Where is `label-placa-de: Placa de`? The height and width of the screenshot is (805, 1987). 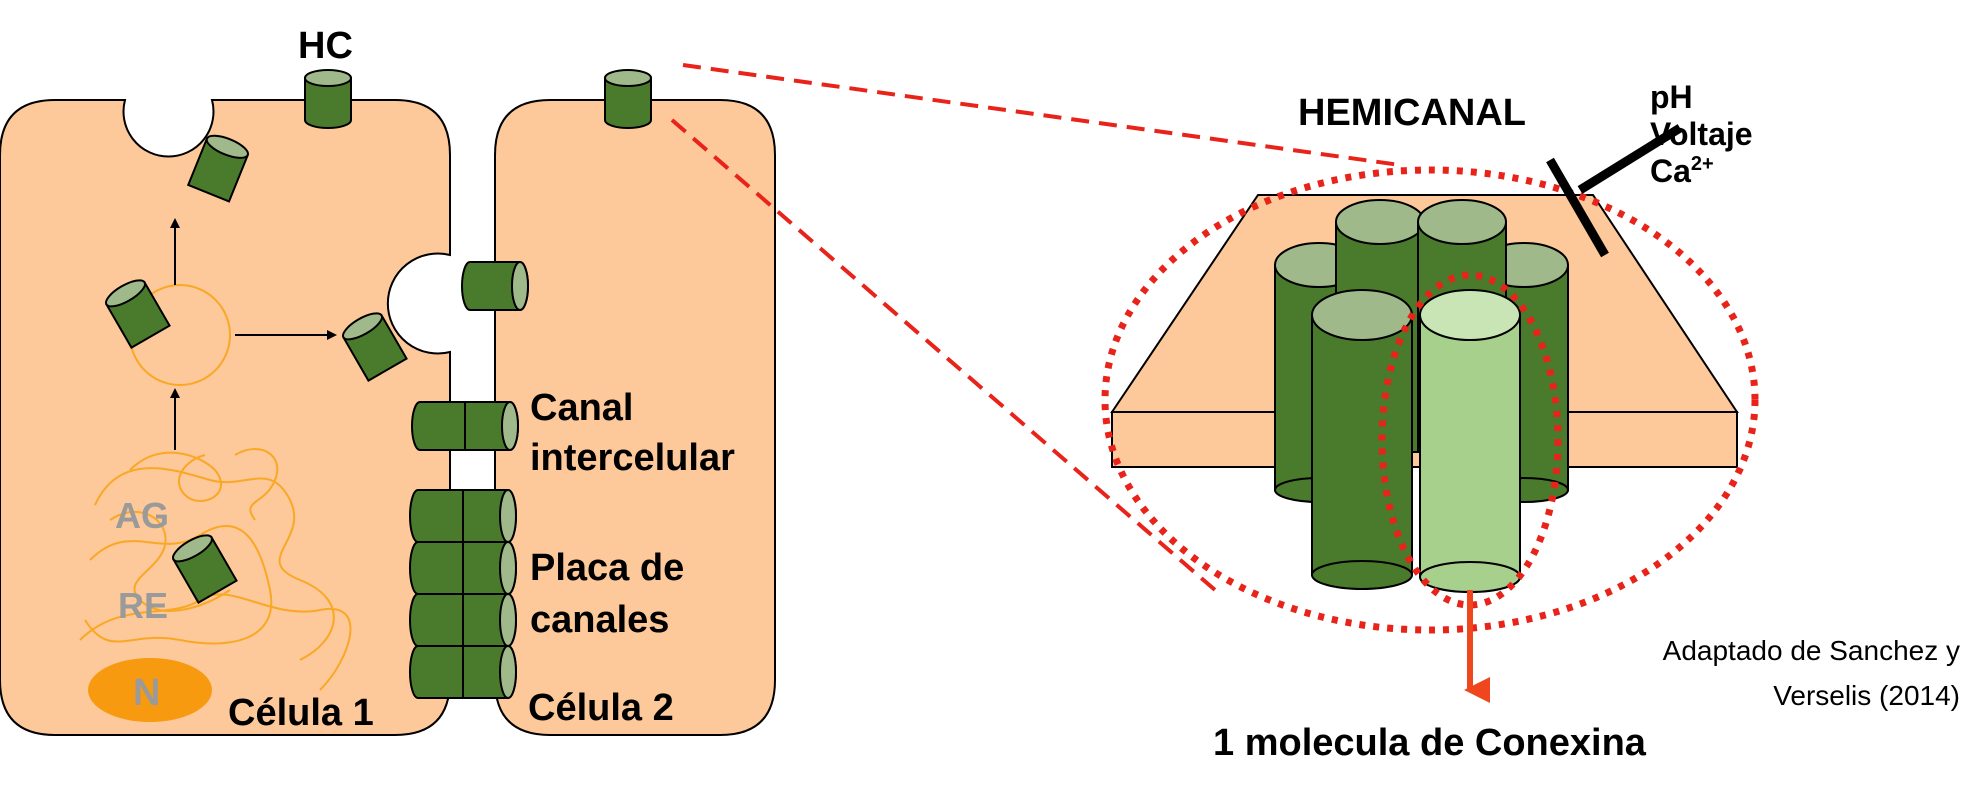 label-placa-de: Placa de is located at coordinates (607, 568).